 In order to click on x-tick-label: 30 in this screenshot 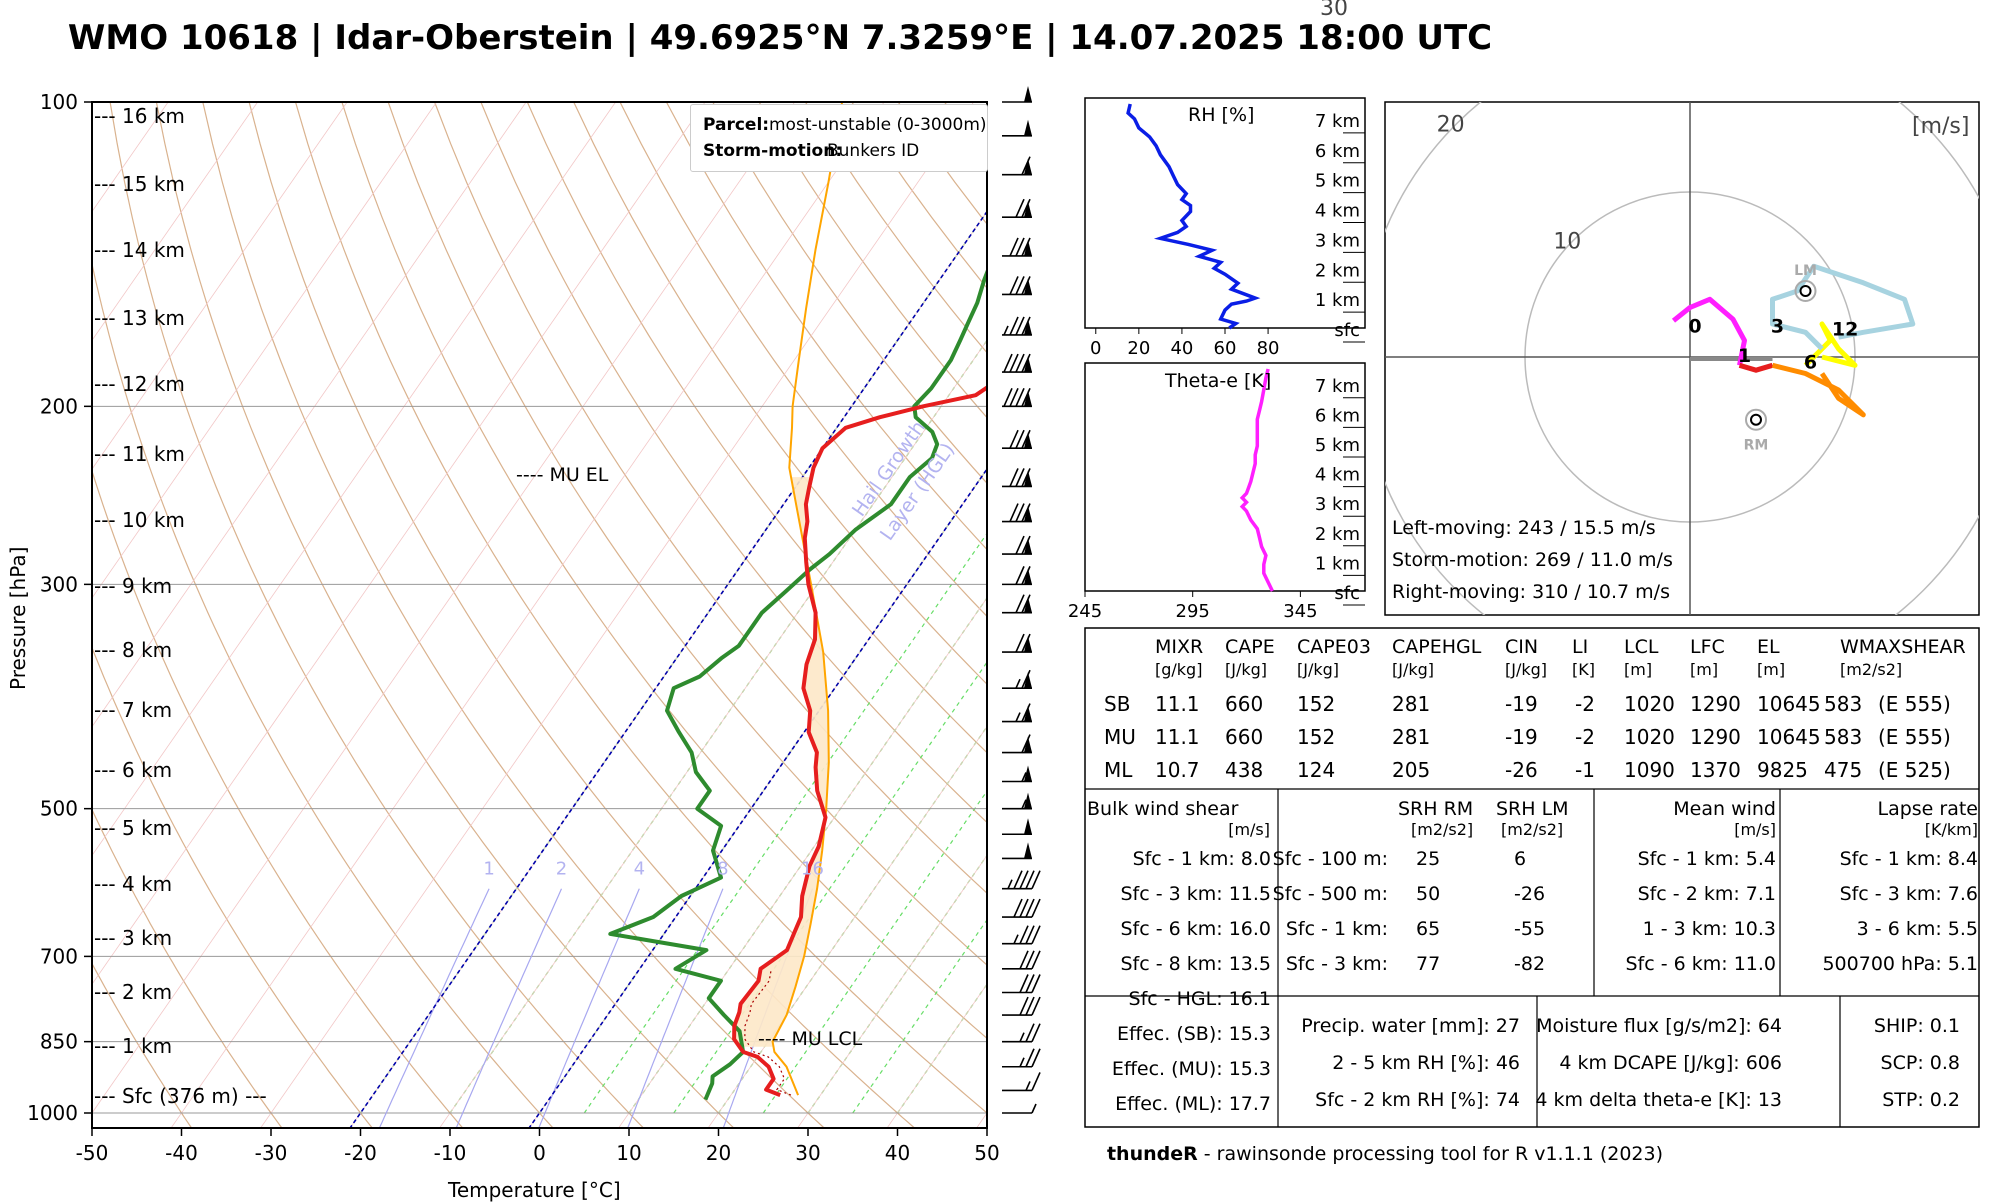, I will do `click(807, 1153)`.